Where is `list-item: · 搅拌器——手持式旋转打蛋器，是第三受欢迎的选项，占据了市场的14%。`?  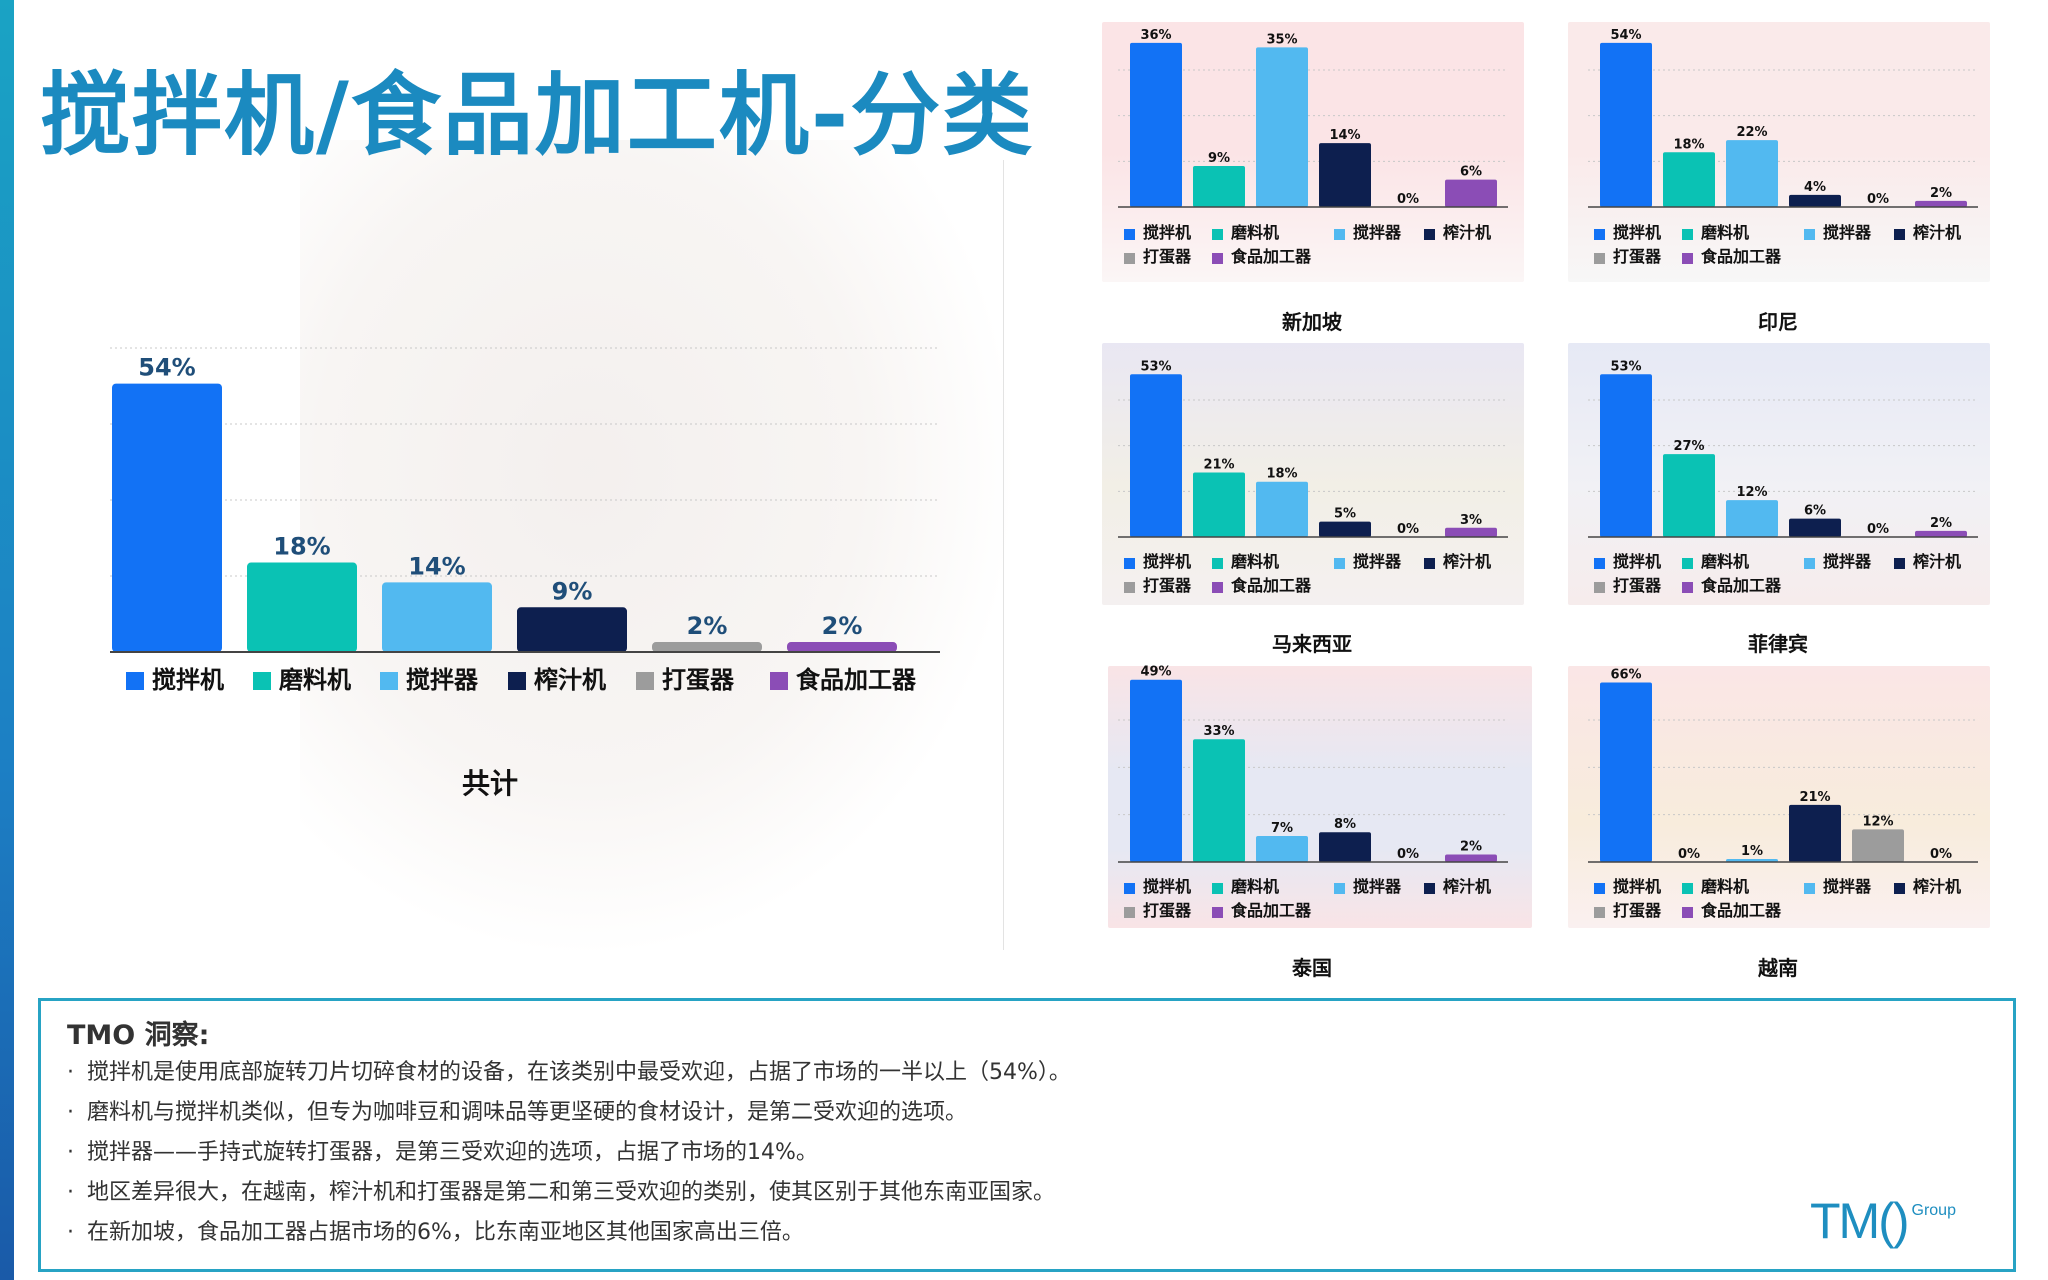 list-item: · 搅拌器——手持式旋转打蛋器，是第三受欢迎的选项，占据了市场的14%。 is located at coordinates (569, 1153).